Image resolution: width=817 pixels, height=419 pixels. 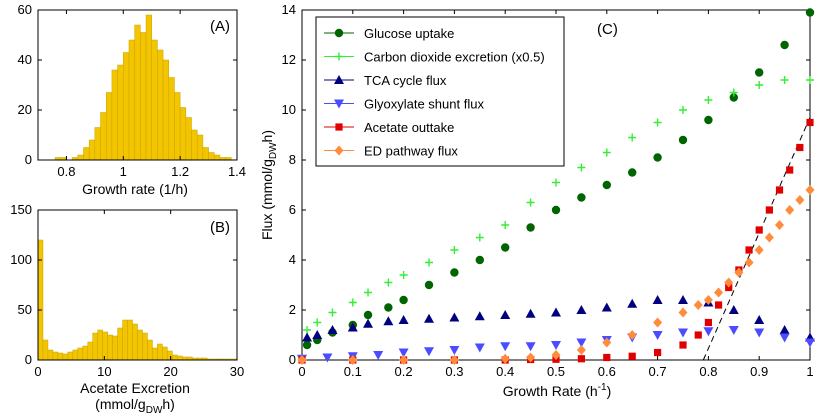 I want to click on legend-box, so click(x=440, y=91).